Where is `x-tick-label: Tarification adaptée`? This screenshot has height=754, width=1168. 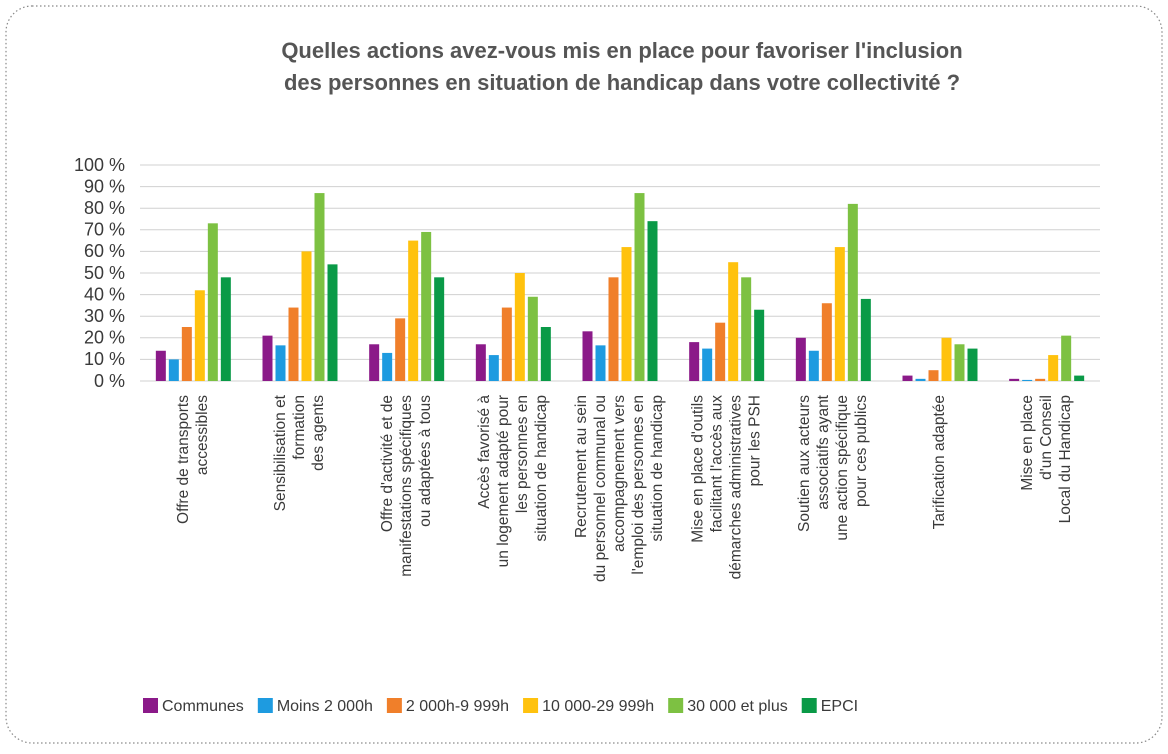 x-tick-label: Tarification adaptée is located at coordinates (939, 462).